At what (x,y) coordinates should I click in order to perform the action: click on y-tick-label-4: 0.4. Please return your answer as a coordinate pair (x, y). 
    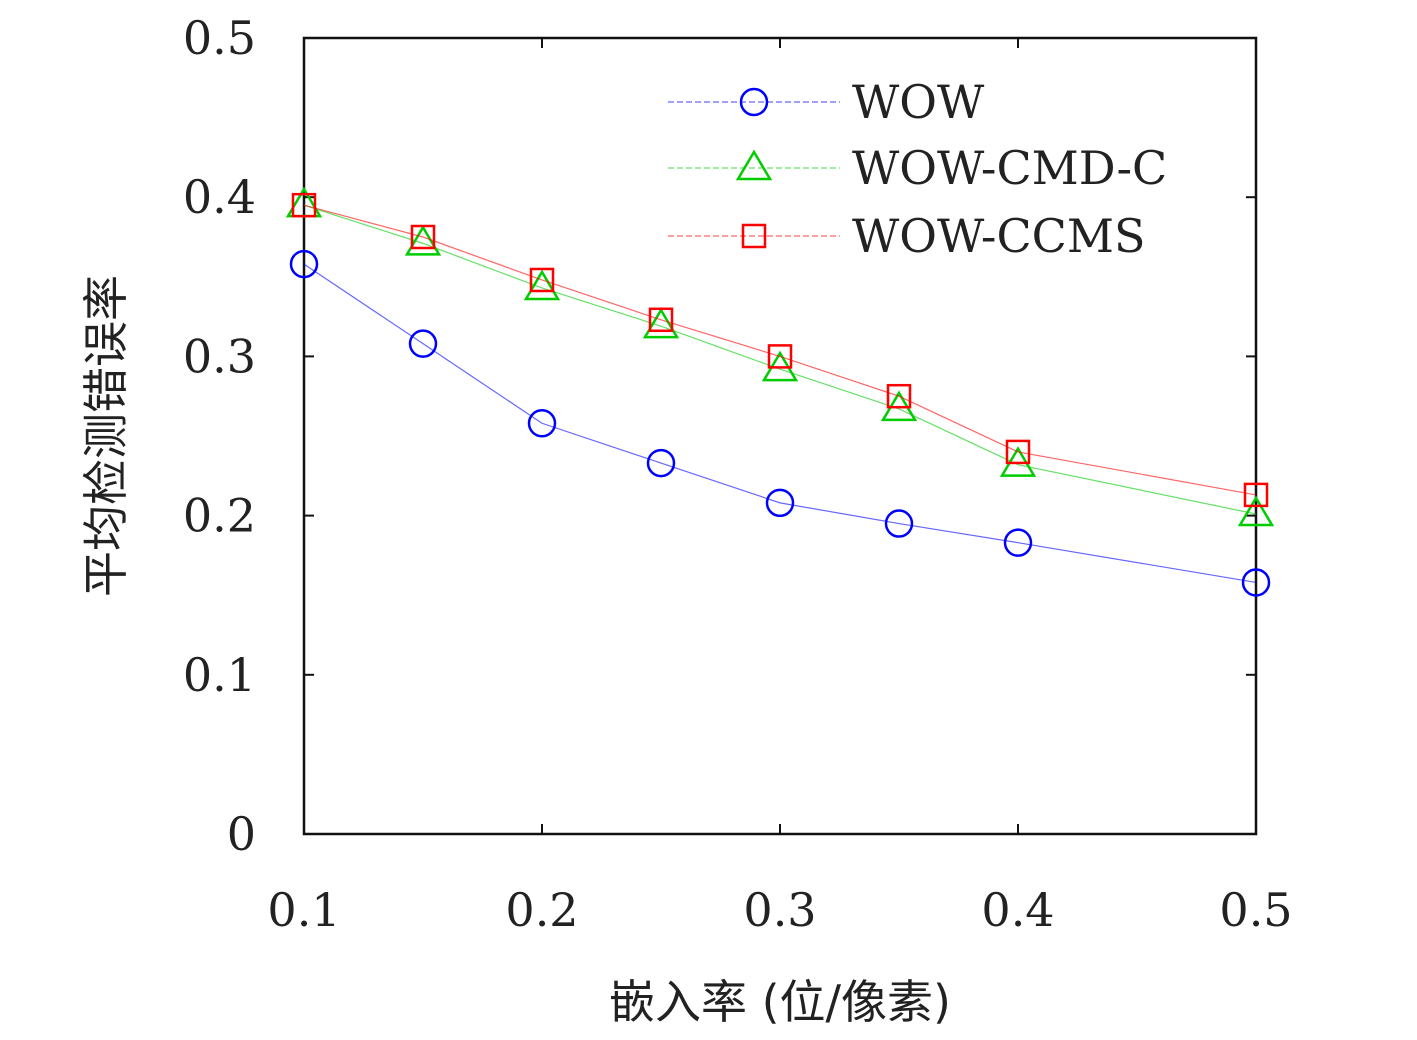
    Looking at the image, I should click on (219, 197).